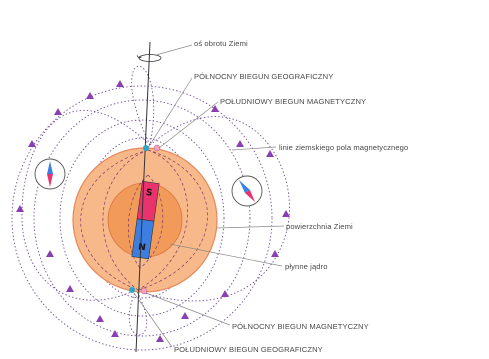  I want to click on label-earth-surface: powierzchnia Ziemi, so click(319, 226).